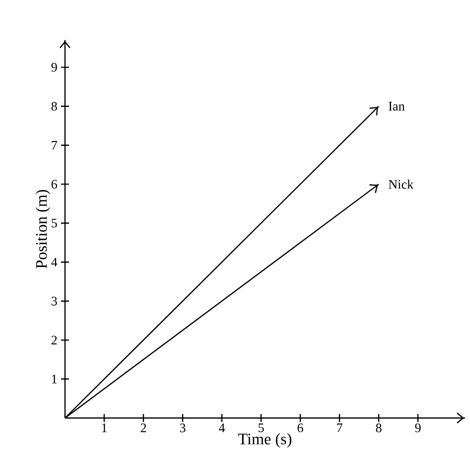  Describe the element at coordinates (43, 229) in the screenshot. I see `y-axis-title: Position (m)` at that location.